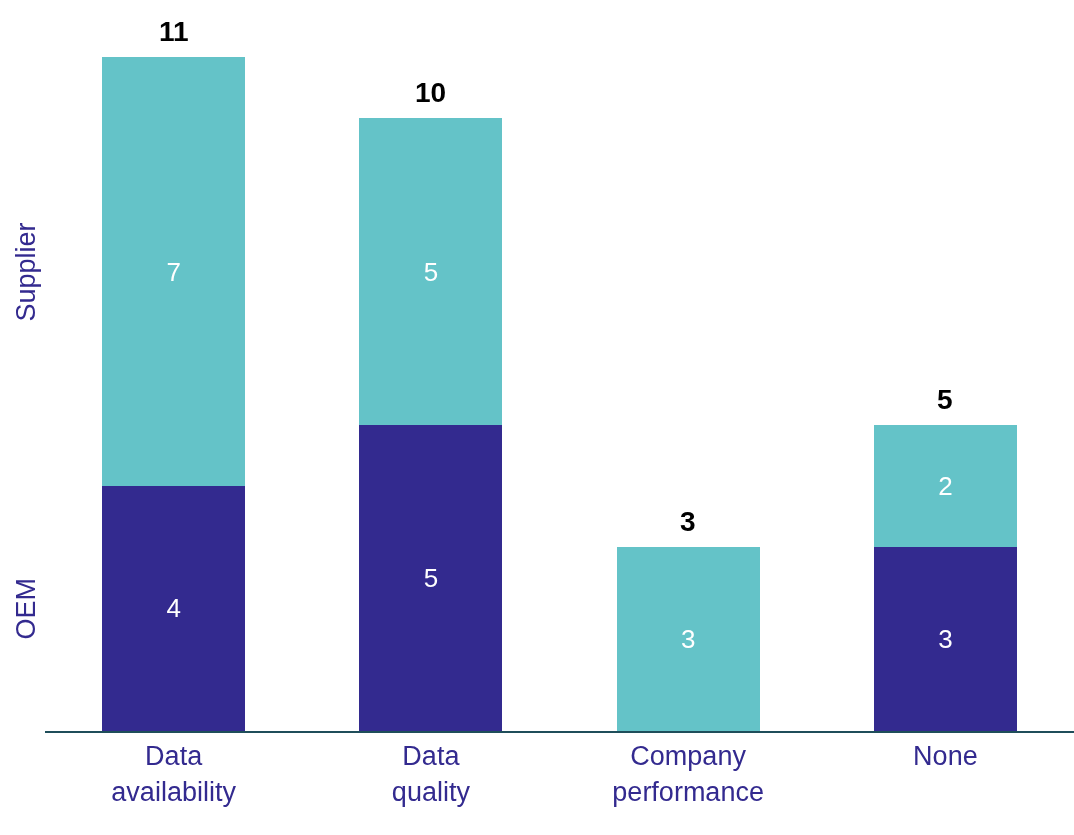 The height and width of the screenshot is (835, 1074). What do you see at coordinates (174, 31) in the screenshot?
I see `total-label: 11` at bounding box center [174, 31].